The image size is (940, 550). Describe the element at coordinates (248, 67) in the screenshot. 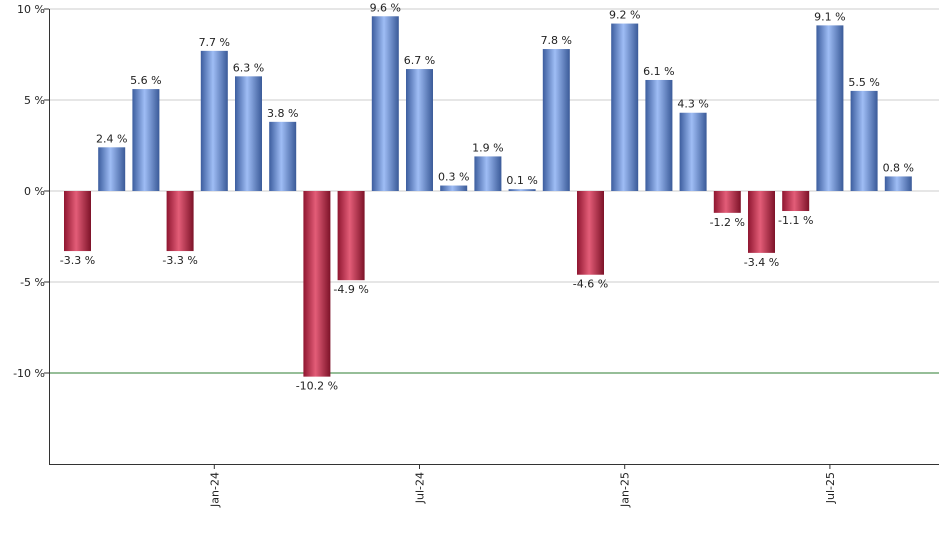

I see `bar-value-label: 6.3 %` at that location.